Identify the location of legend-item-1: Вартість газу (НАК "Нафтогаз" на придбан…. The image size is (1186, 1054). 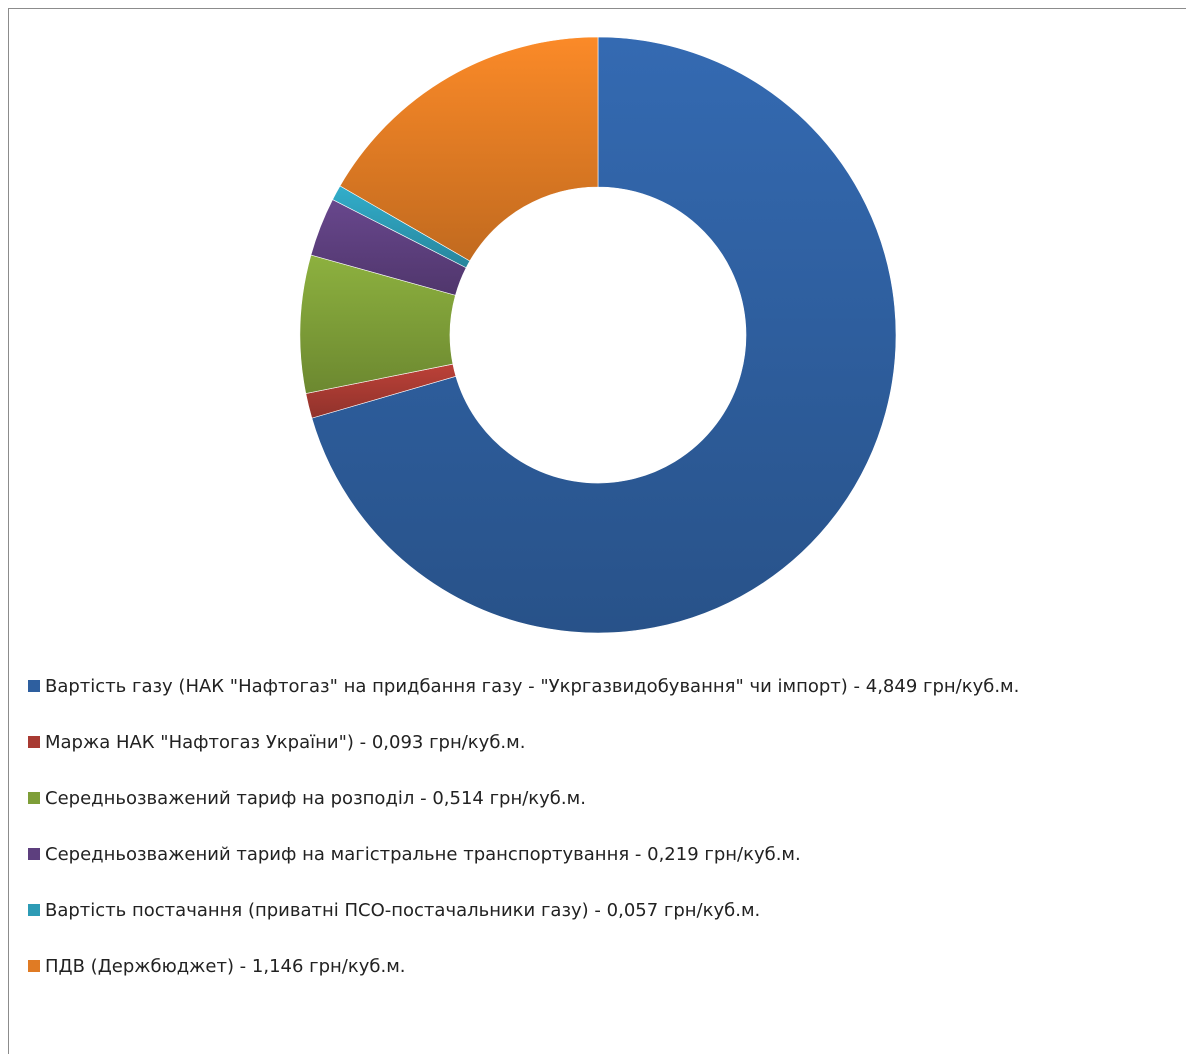
(607, 686).